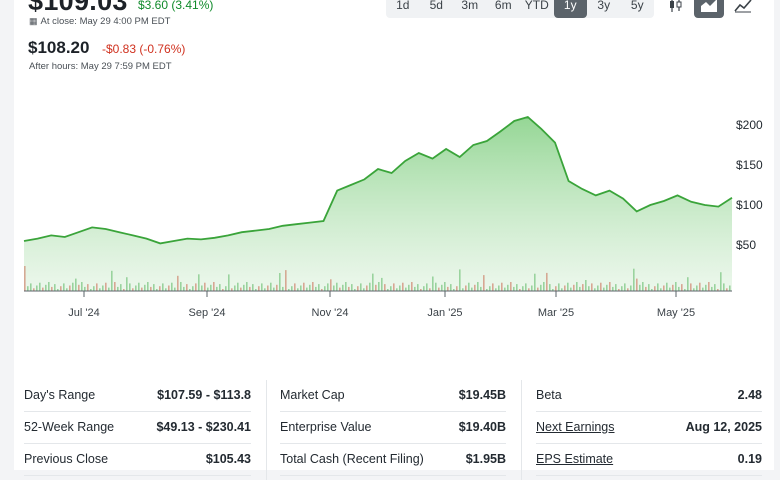 This screenshot has height=480, width=780. What do you see at coordinates (536, 6) in the screenshot?
I see `range-ytd: YTD` at bounding box center [536, 6].